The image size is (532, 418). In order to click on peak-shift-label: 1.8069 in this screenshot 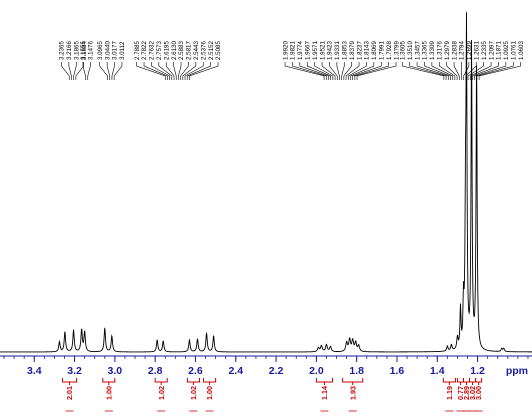, I will do `click(374, 50)`.